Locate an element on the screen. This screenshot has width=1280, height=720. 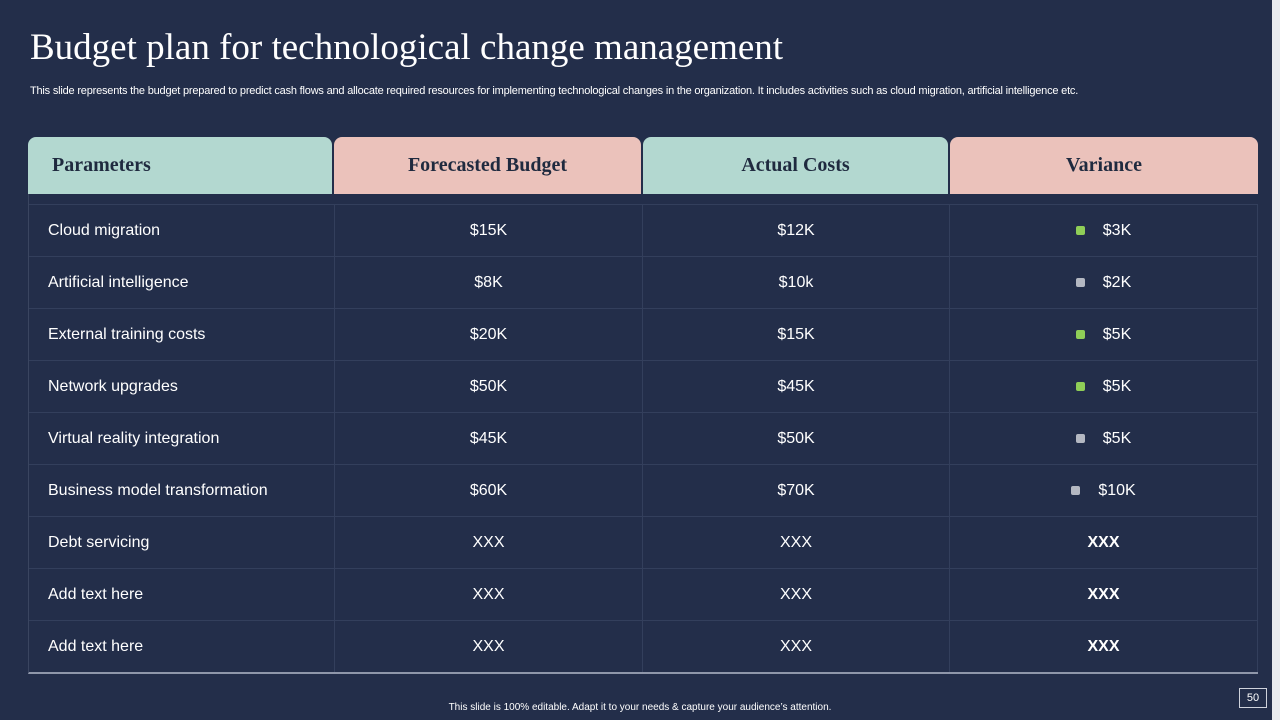
table-row: Cloud migration $15K $12K $3K is located at coordinates (643, 230).